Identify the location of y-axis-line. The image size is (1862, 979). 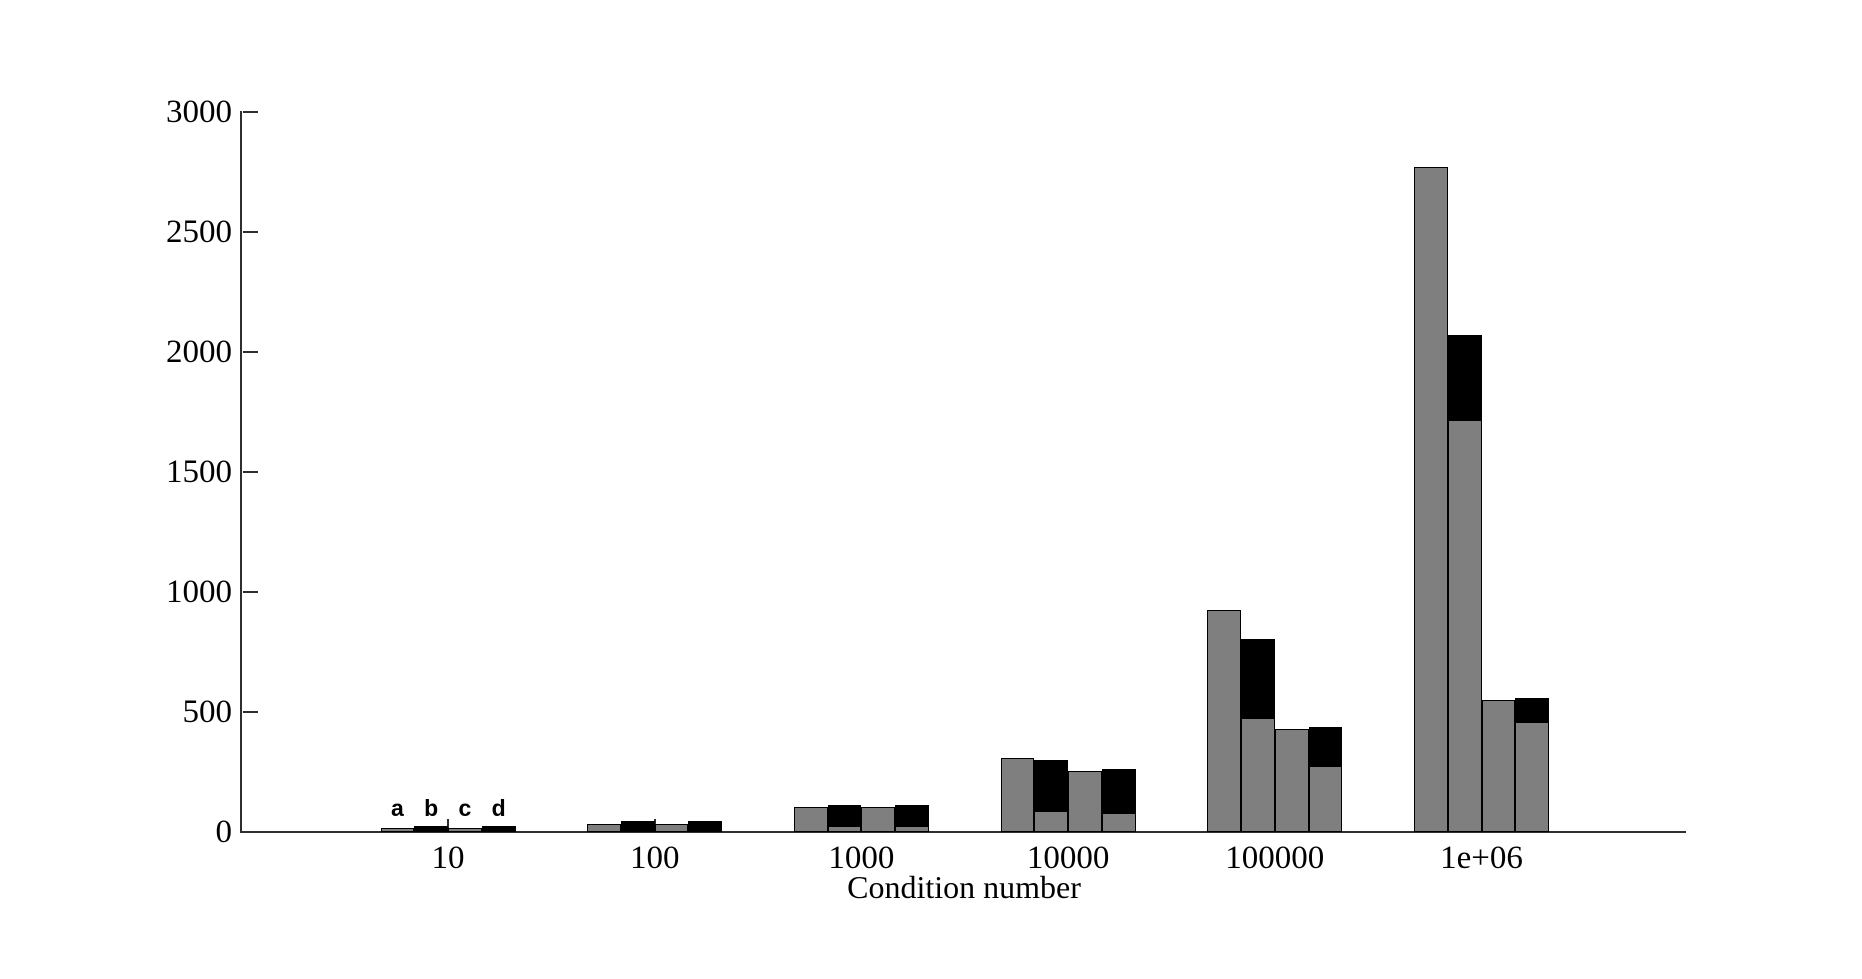
(241, 472).